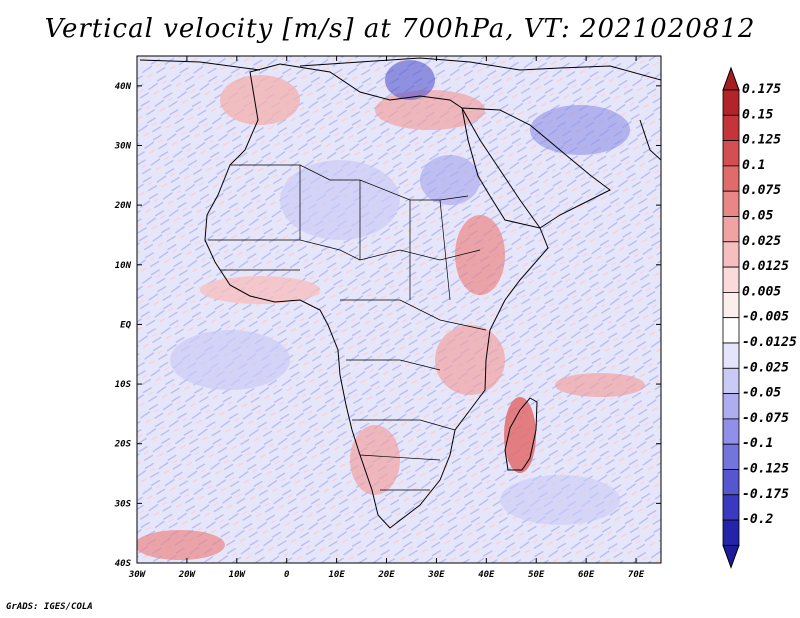 The image size is (800, 618). What do you see at coordinates (123, 206) in the screenshot?
I see `y-tick-label: 20N` at bounding box center [123, 206].